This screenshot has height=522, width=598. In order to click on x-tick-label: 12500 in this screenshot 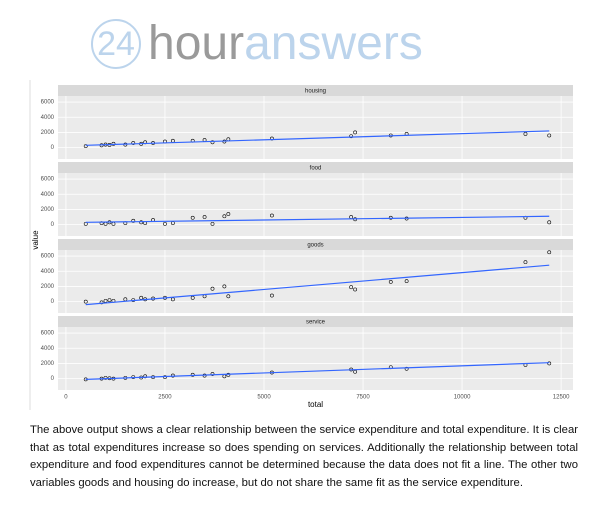, I will do `click(561, 398)`.